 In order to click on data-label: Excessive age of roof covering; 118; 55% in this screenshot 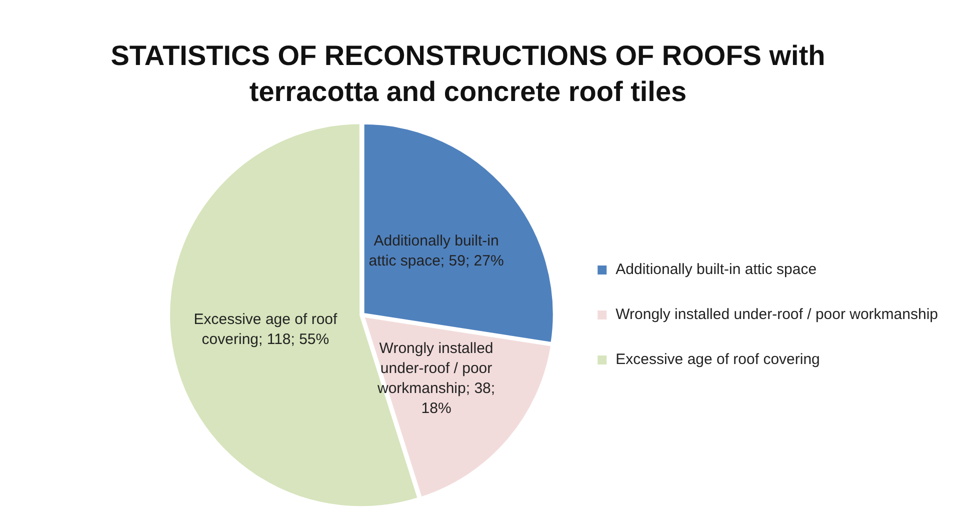, I will do `click(266, 329)`.